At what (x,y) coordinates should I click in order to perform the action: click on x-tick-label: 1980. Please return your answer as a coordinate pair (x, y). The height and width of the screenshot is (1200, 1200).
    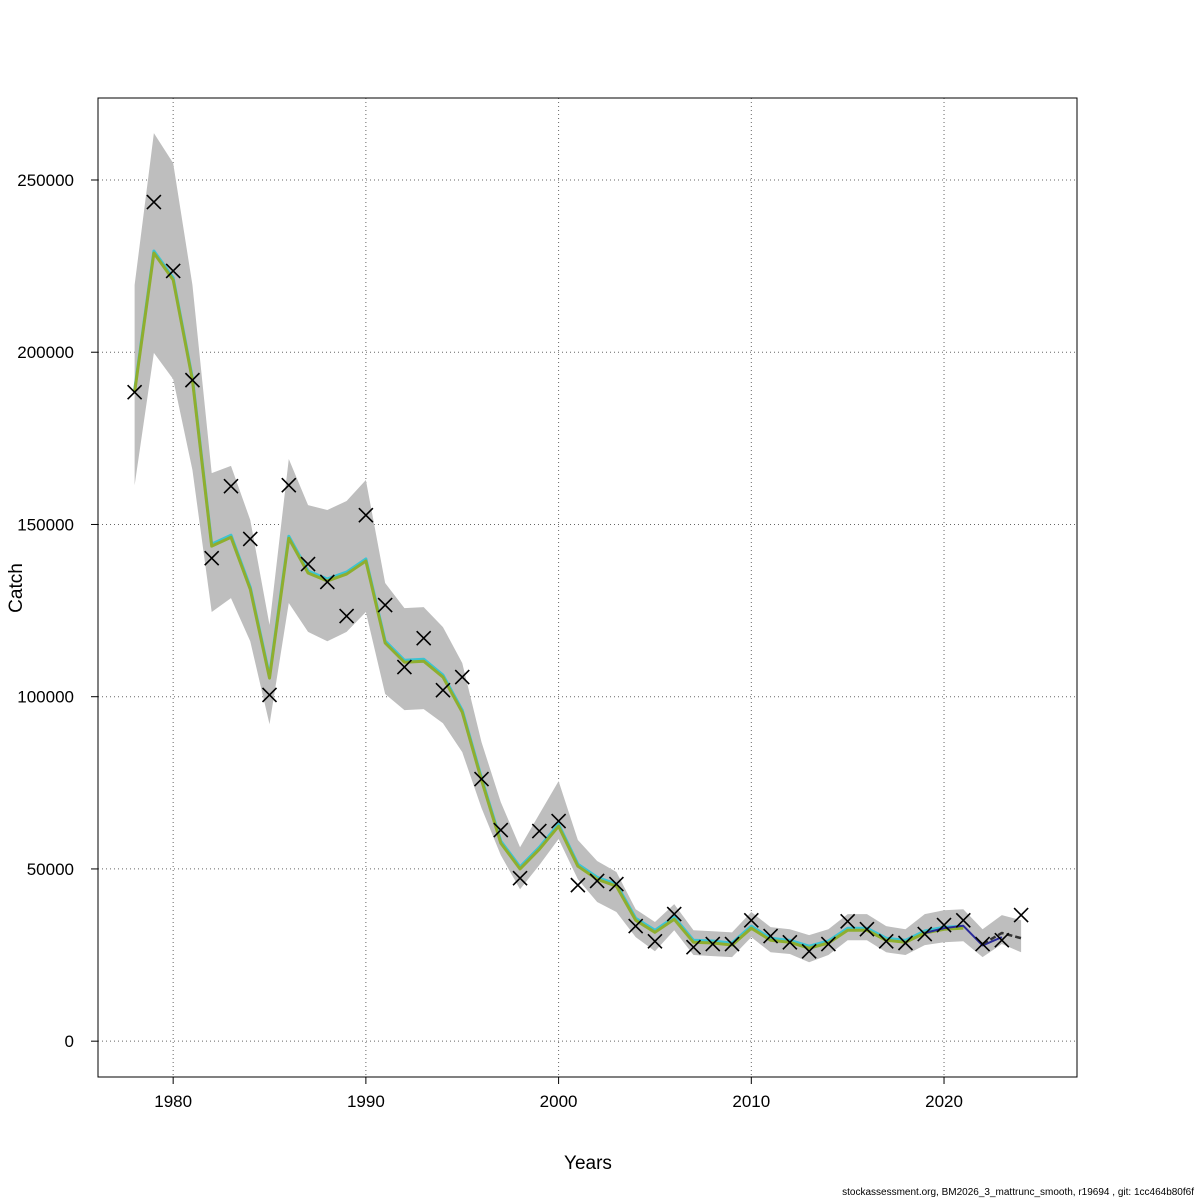
    Looking at the image, I should click on (173, 1101).